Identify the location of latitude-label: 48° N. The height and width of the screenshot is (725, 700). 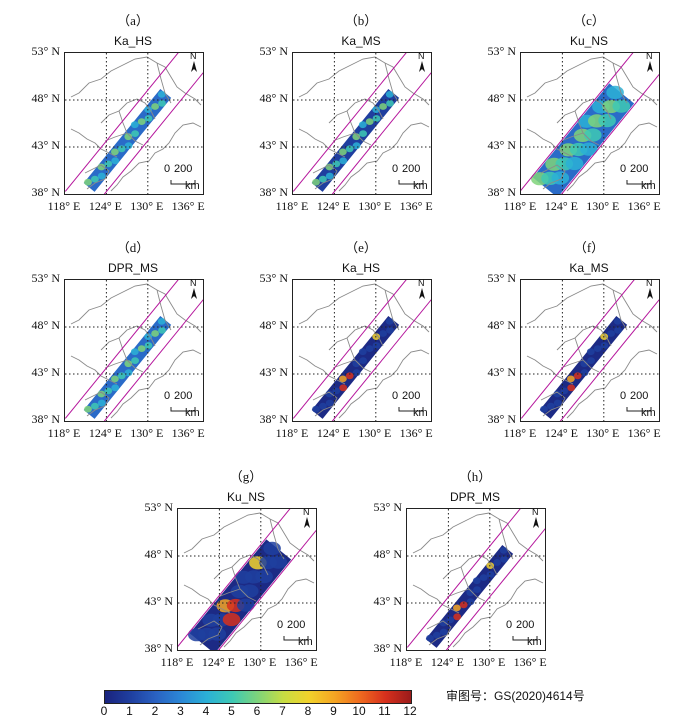
(45, 325).